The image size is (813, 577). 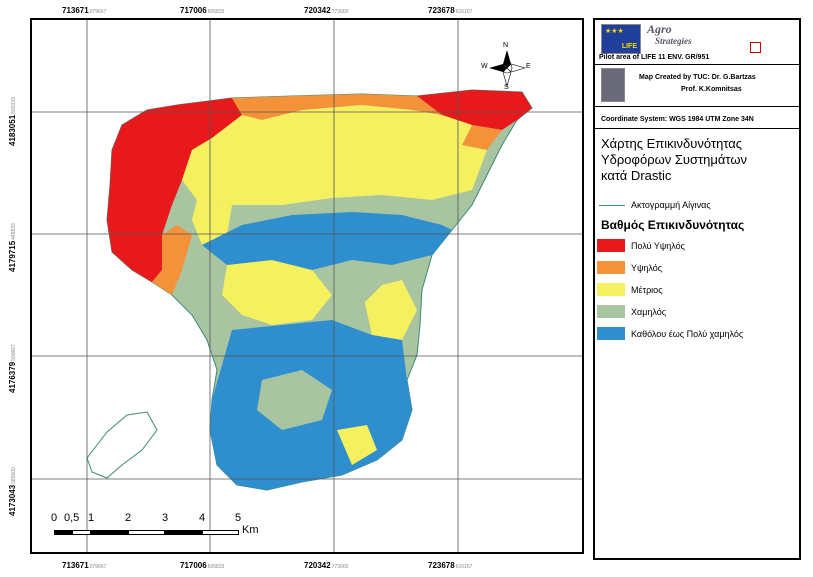 I want to click on x-tick-bottom-1: 713671079667, so click(x=84, y=565).